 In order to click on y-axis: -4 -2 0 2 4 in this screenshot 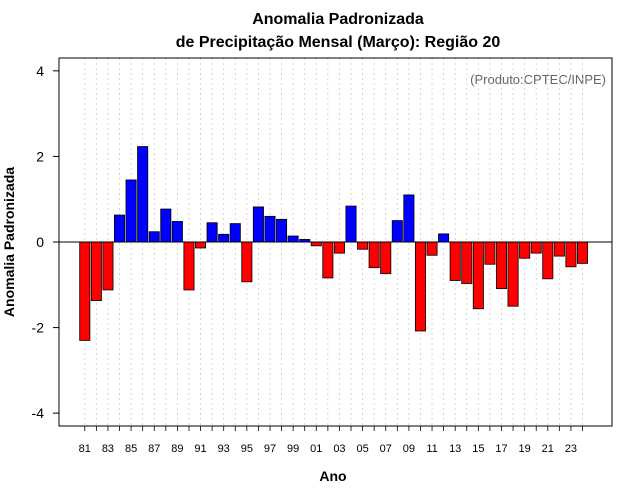, I will do `click(45, 242)`.